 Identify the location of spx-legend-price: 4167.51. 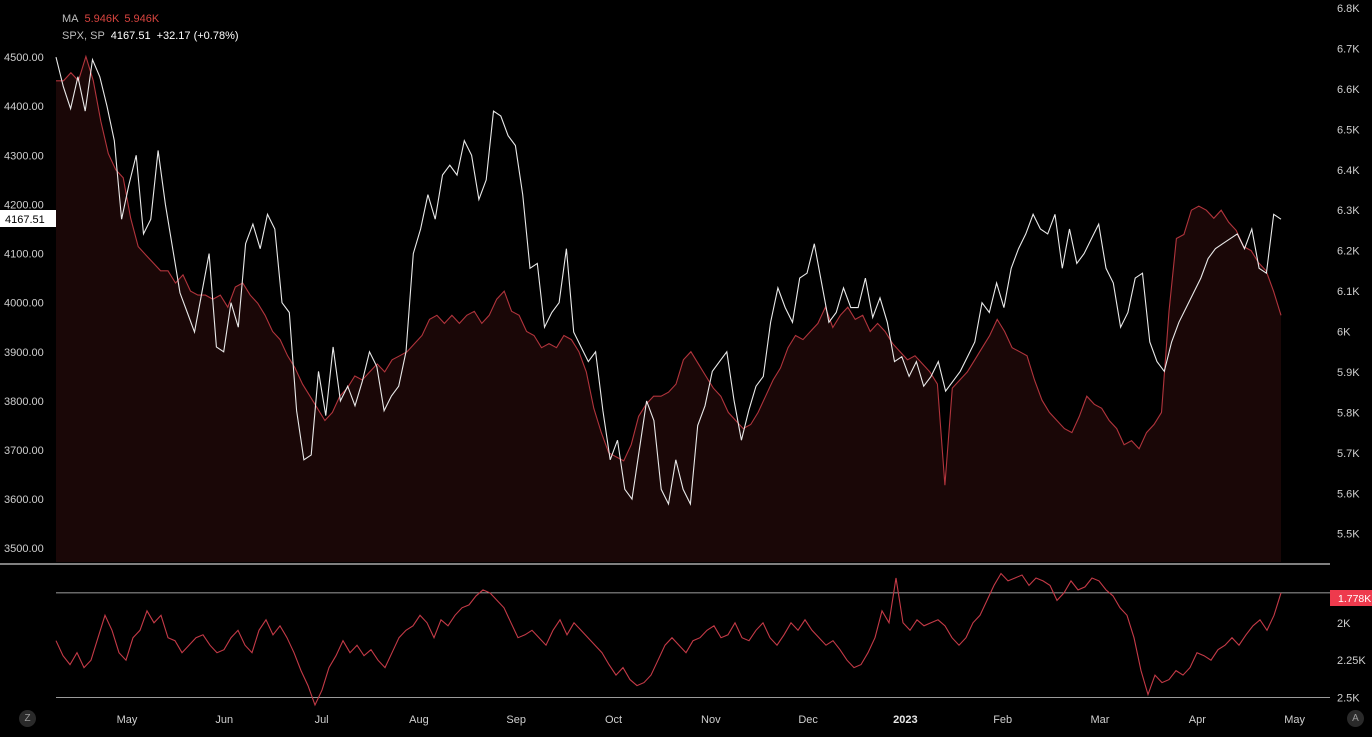
(130, 36).